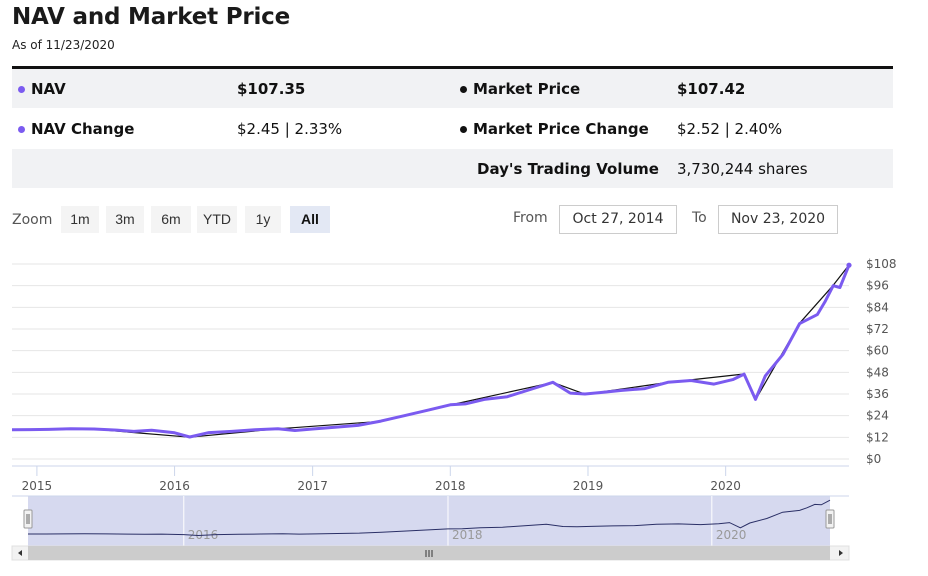 This screenshot has width=928, height=576. What do you see at coordinates (21, 129) in the screenshot?
I see `nav-change-dot-icon` at bounding box center [21, 129].